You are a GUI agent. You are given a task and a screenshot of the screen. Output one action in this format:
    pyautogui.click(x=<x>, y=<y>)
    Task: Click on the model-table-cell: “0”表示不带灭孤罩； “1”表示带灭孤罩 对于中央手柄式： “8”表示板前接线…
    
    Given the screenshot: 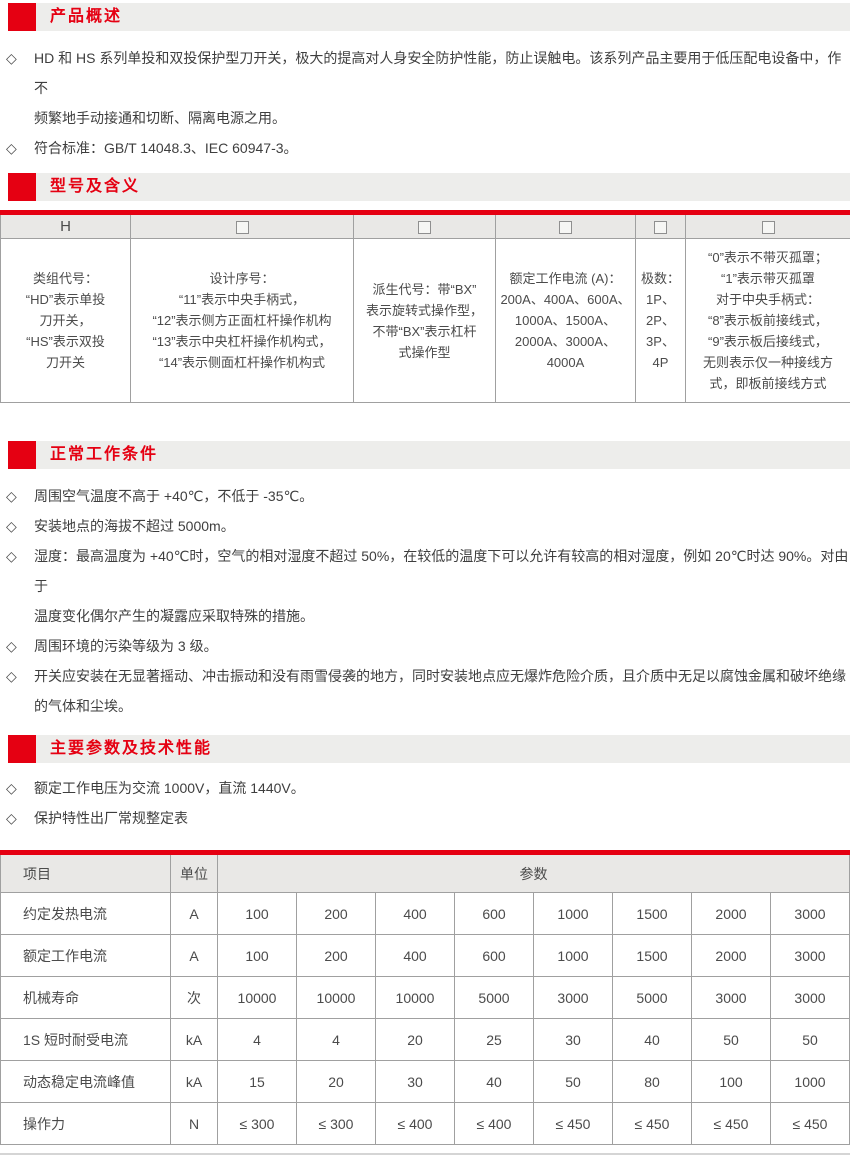 What is the action you would take?
    pyautogui.click(x=768, y=321)
    